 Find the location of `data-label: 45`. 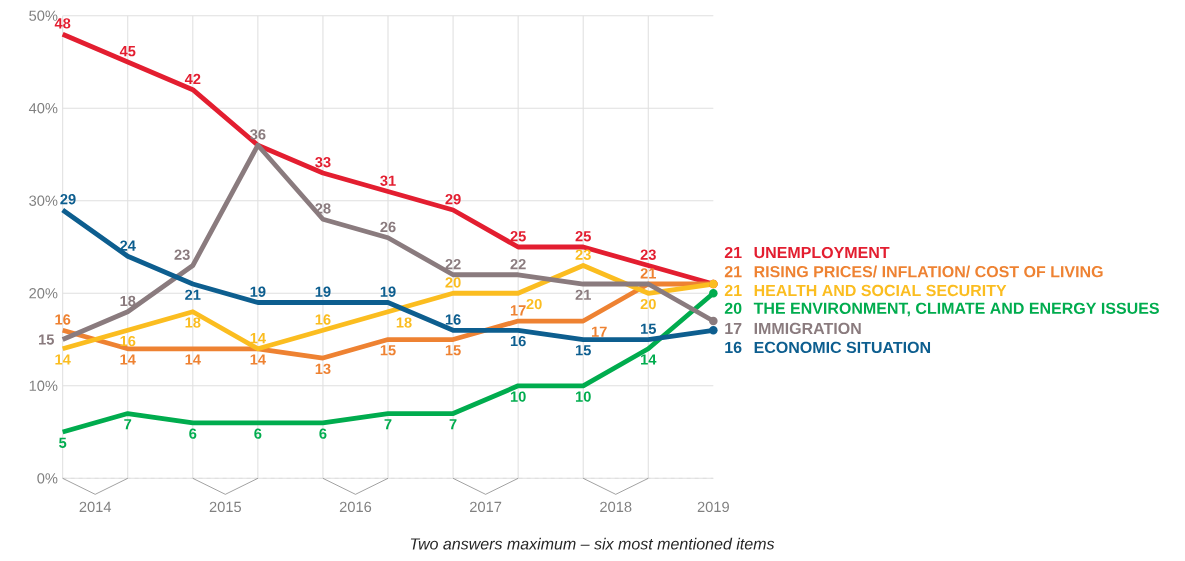

data-label: 45 is located at coordinates (127, 51).